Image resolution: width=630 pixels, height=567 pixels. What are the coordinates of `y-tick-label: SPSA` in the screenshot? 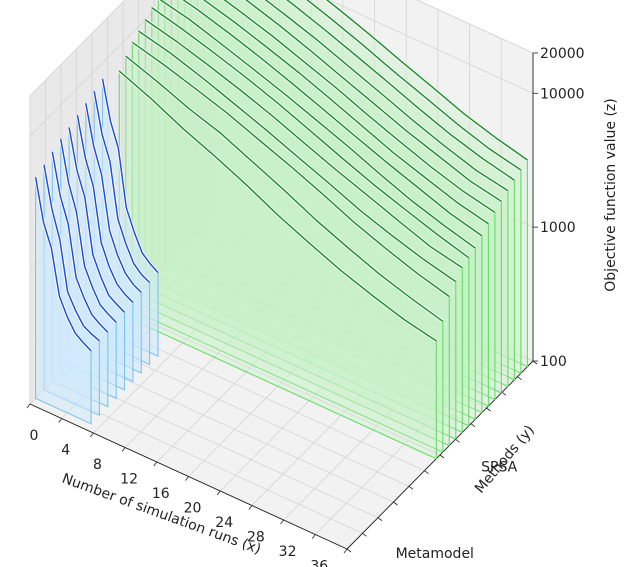 It's located at (499, 468).